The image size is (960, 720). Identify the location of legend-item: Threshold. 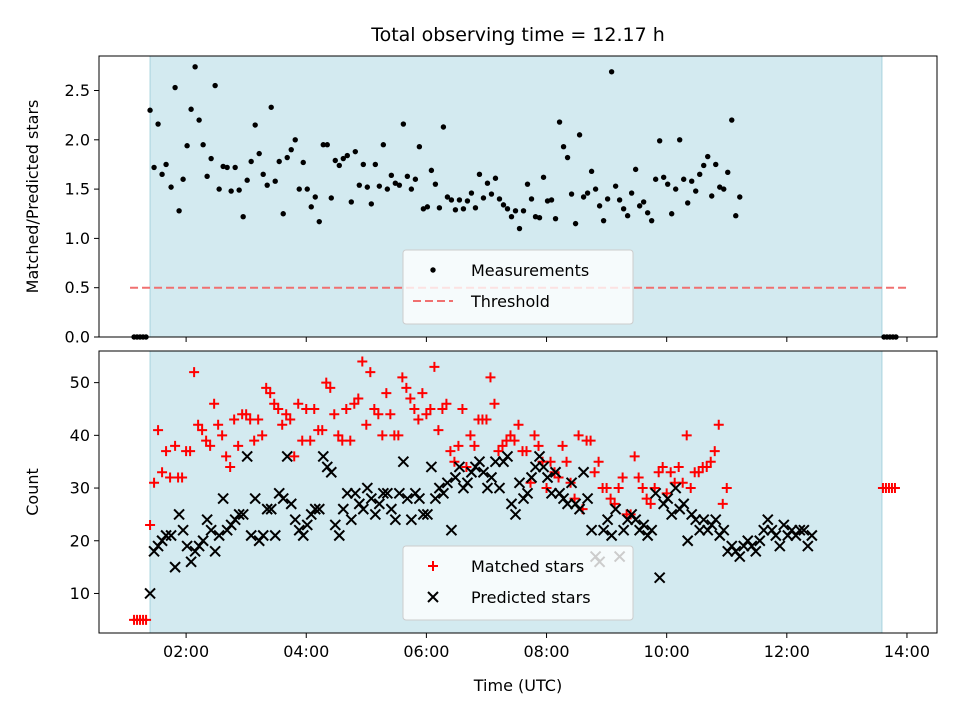
(481, 301).